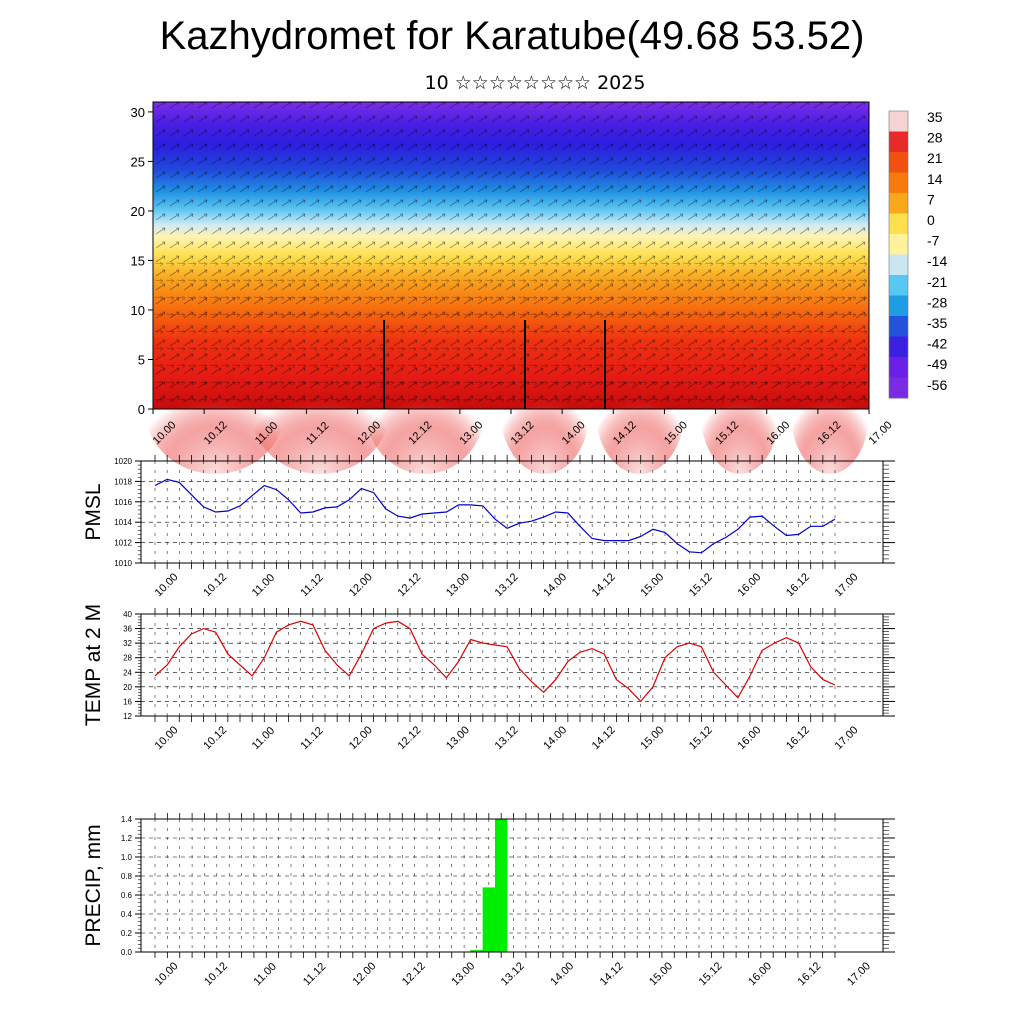 Image resolution: width=1024 pixels, height=1024 pixels. Describe the element at coordinates (937, 302) in the screenshot. I see `colorbar-label: -28` at that location.